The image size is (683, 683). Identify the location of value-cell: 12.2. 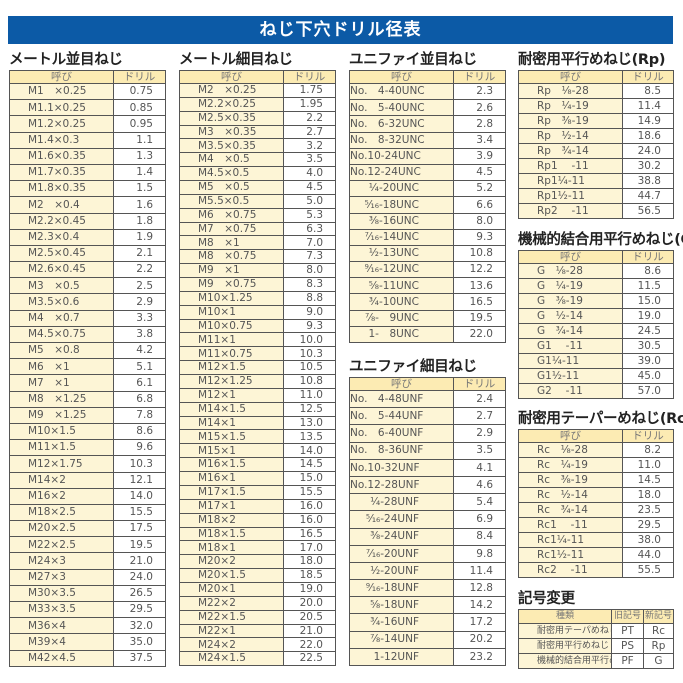
(479, 270).